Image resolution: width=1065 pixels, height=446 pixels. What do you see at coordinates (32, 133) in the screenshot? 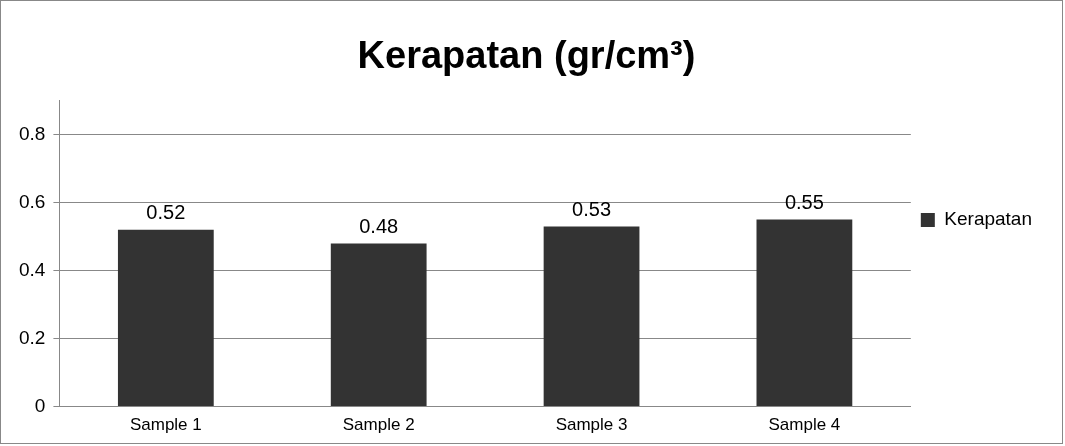
I see `y-tick-label: 0.8` at bounding box center [32, 133].